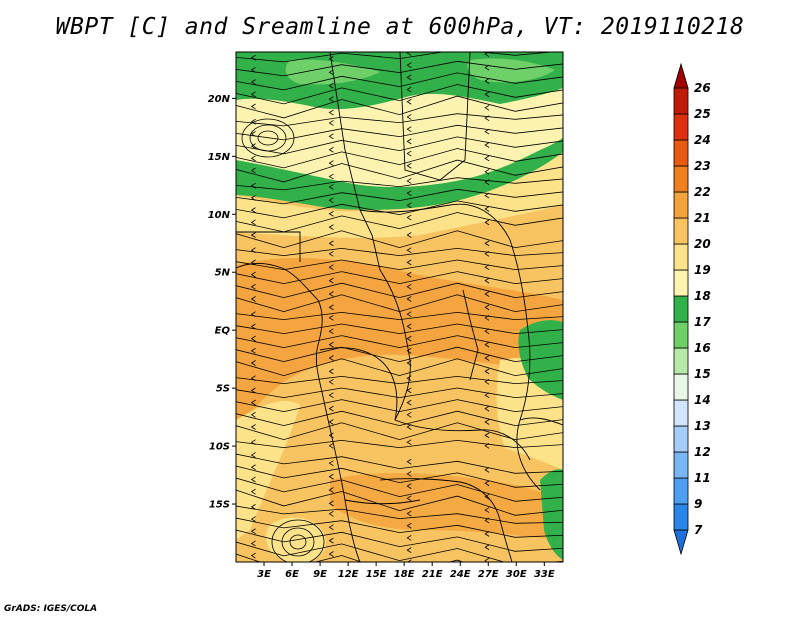 Image resolution: width=800 pixels, height=618 pixels. What do you see at coordinates (551, 514) in the screenshot?
I see `wbpt-shading-17-18-se` at bounding box center [551, 514].